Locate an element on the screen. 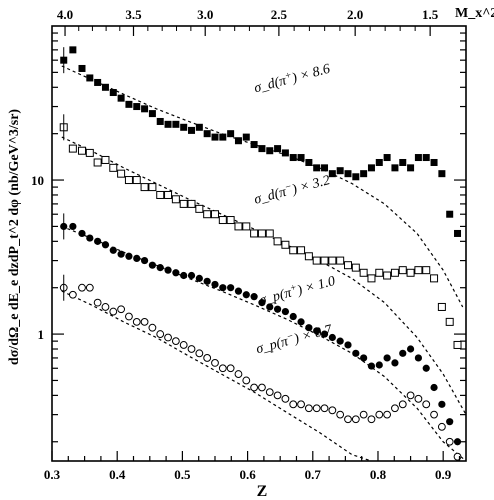 The height and width of the screenshot is (500, 494). top-tick-label: 3.5 is located at coordinates (133, 14).